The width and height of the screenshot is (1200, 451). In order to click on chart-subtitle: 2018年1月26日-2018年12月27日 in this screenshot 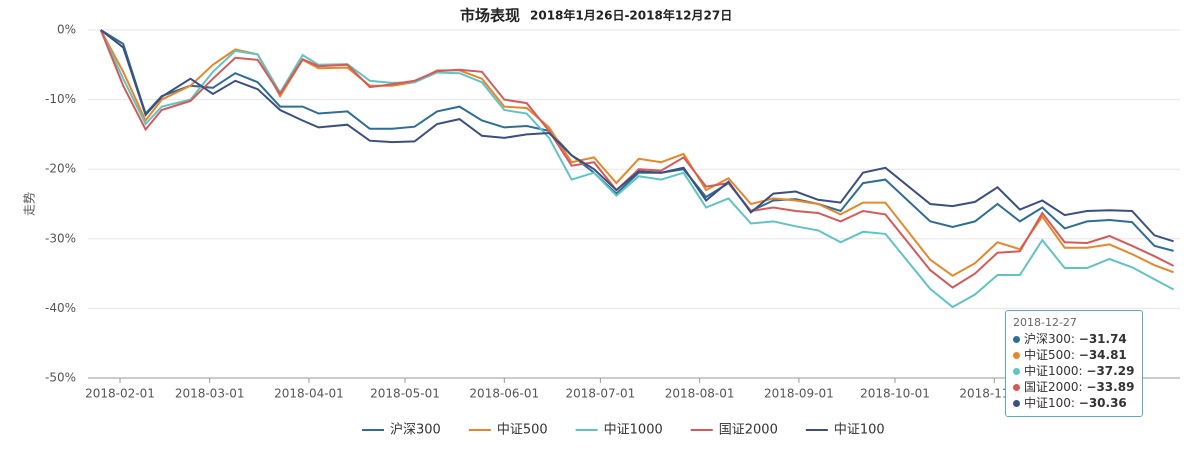, I will do `click(631, 15)`.